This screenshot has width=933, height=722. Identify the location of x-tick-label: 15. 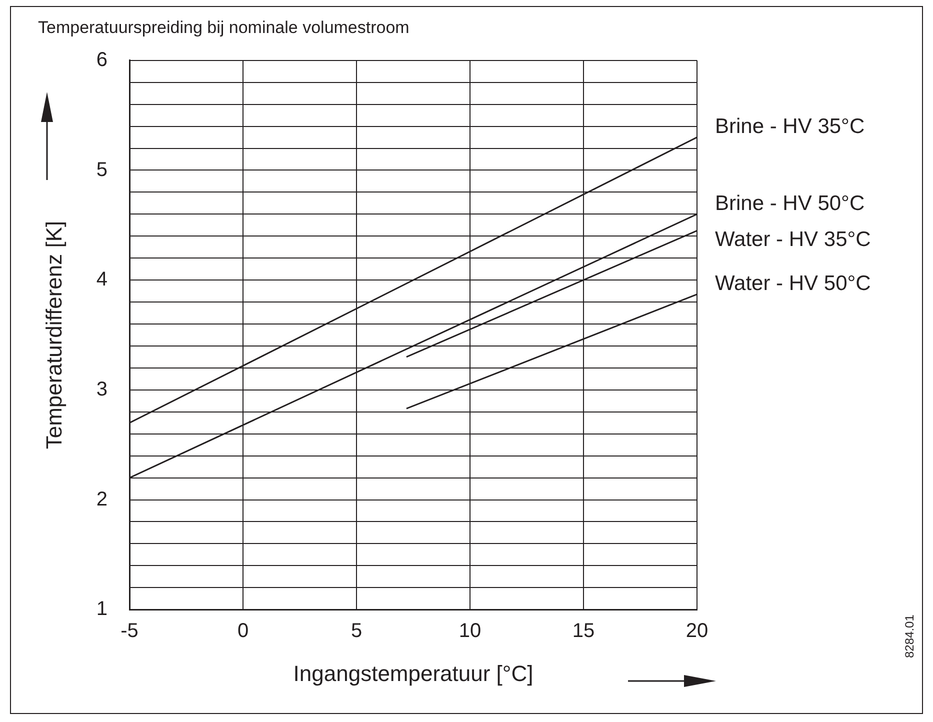
(583, 631).